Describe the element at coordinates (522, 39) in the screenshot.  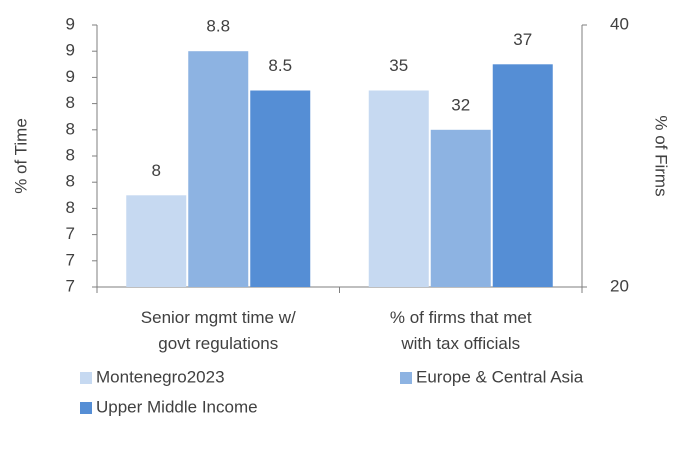
I see `data-label: 37` at that location.